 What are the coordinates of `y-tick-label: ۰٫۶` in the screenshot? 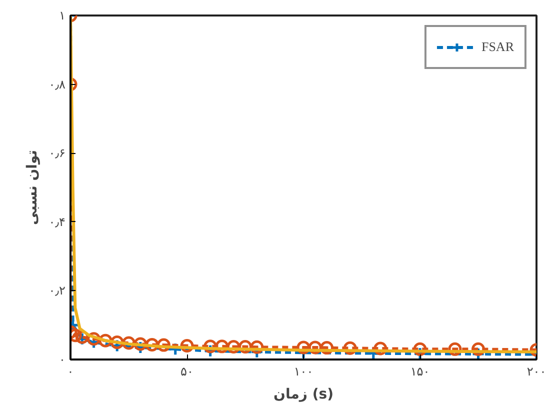 It's located at (57, 153).